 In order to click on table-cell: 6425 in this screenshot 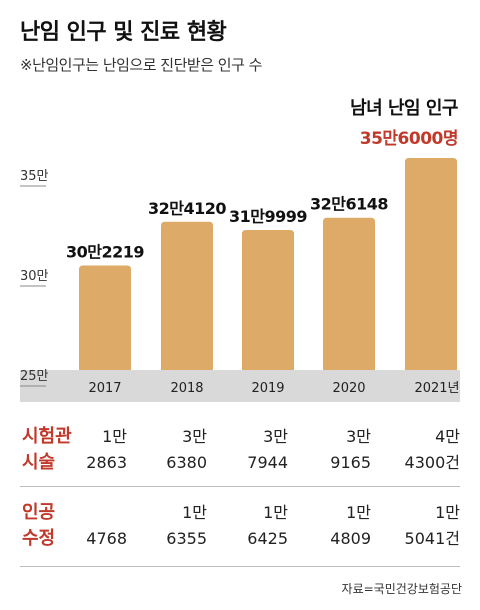, I will do `click(267, 538)`.